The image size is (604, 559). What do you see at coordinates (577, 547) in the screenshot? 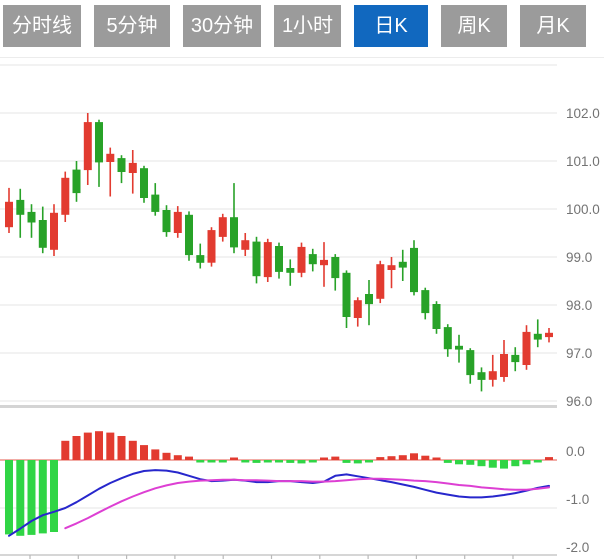
I see `macd-tick-label: -2.0` at bounding box center [577, 547].